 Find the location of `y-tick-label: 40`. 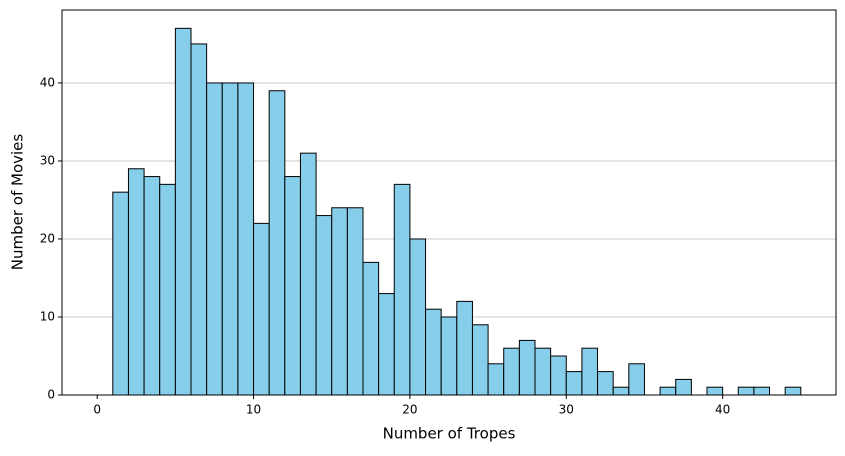

y-tick-label: 40 is located at coordinates (47, 82).